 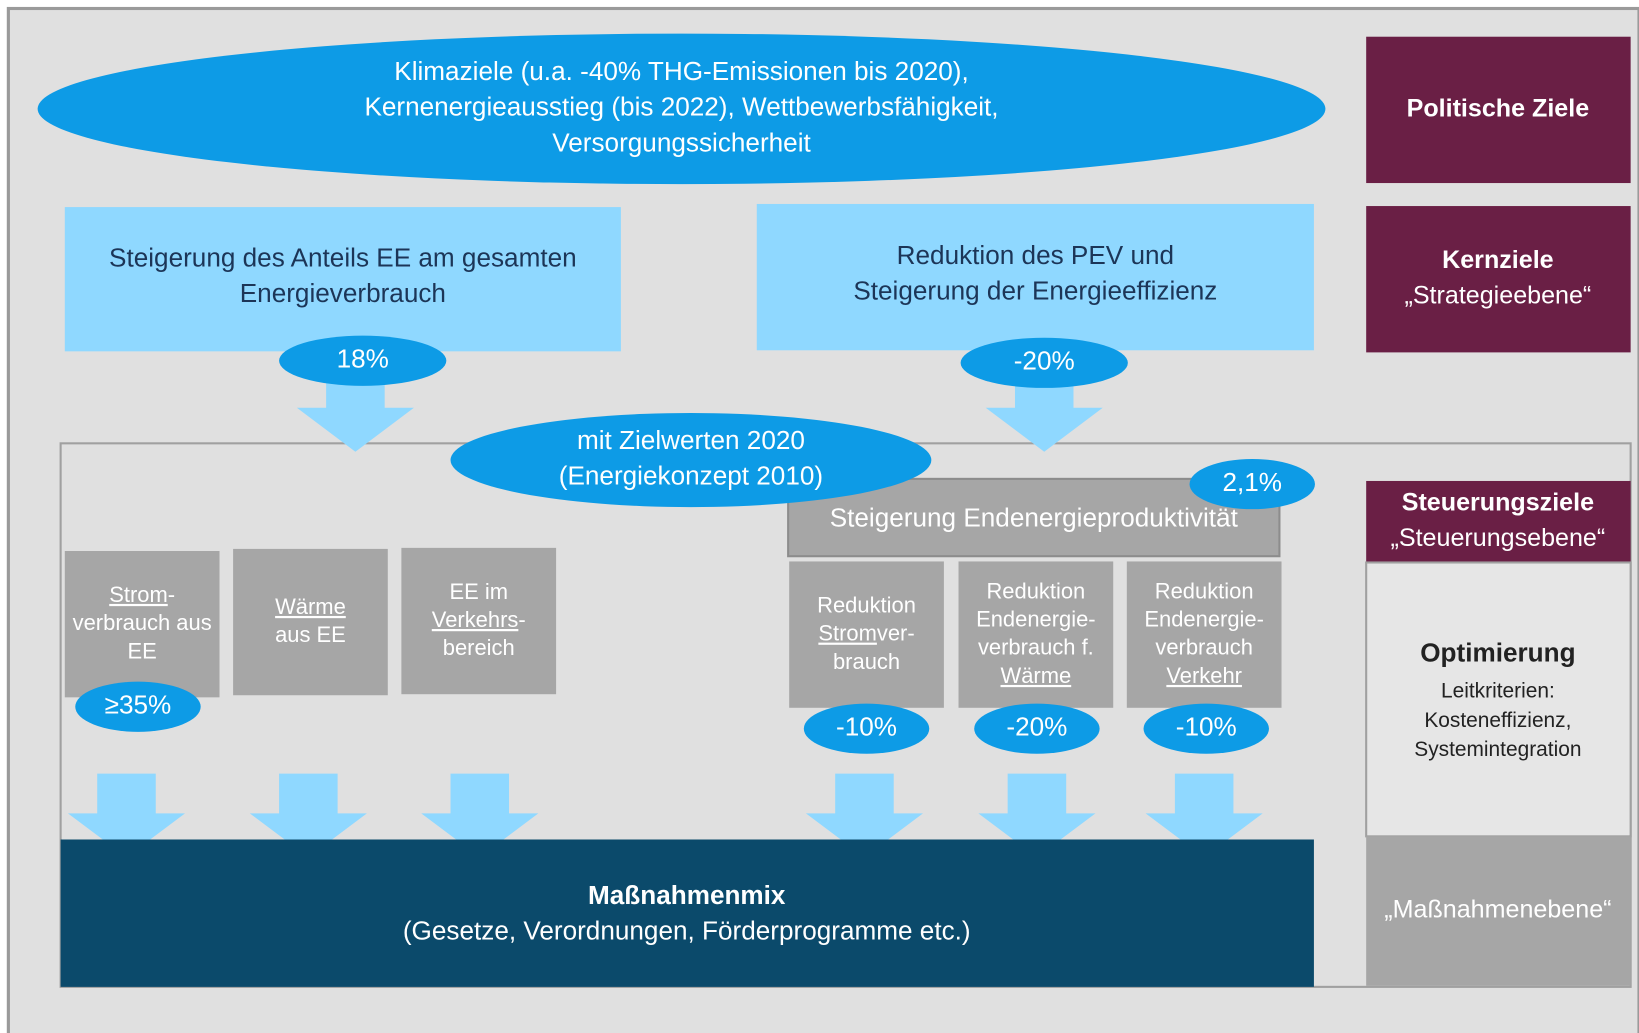 What do you see at coordinates (343, 293) in the screenshot?
I see `core-goal-text: Energieverbrauch` at bounding box center [343, 293].